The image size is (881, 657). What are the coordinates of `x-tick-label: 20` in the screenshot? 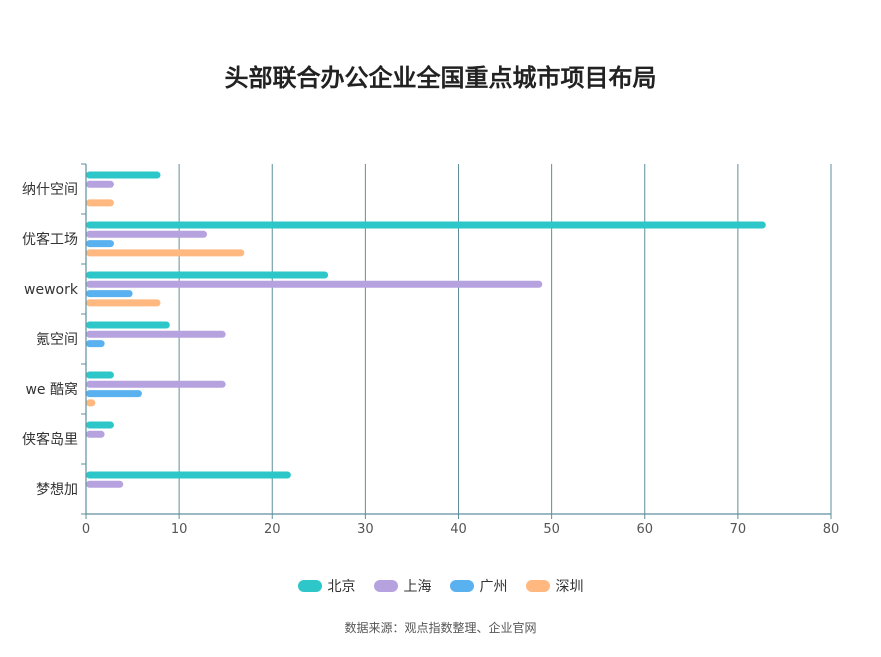 It's located at (272, 529).